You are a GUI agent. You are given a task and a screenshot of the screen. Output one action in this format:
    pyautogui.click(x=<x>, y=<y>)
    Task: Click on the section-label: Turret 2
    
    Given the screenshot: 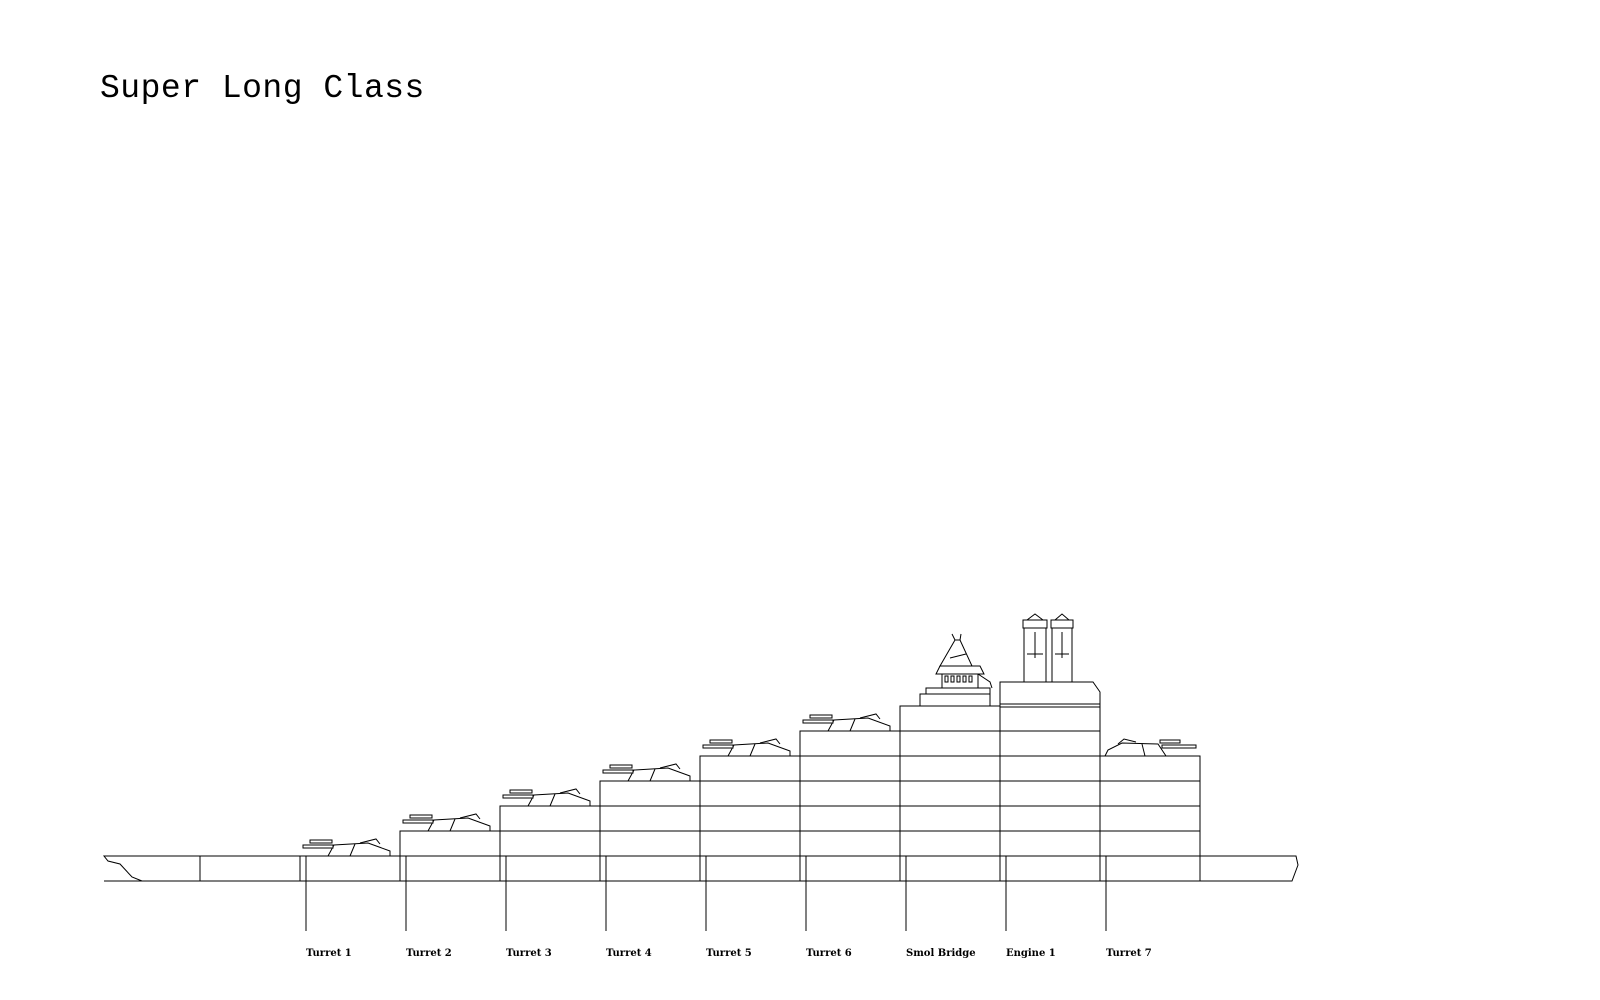 What is the action you would take?
    pyautogui.click(x=429, y=953)
    